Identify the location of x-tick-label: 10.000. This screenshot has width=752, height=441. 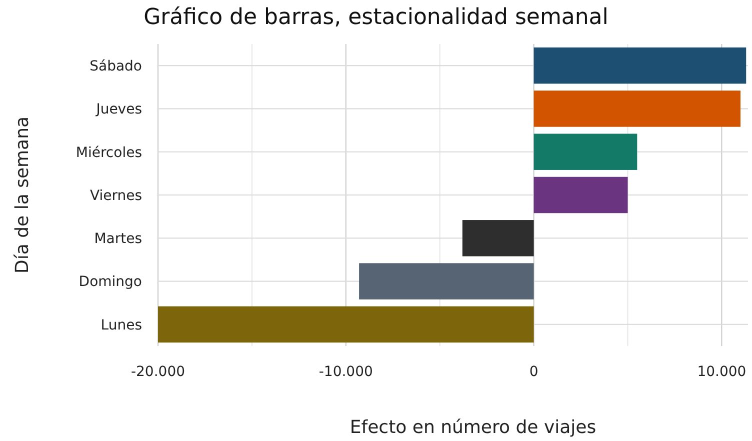
(721, 372).